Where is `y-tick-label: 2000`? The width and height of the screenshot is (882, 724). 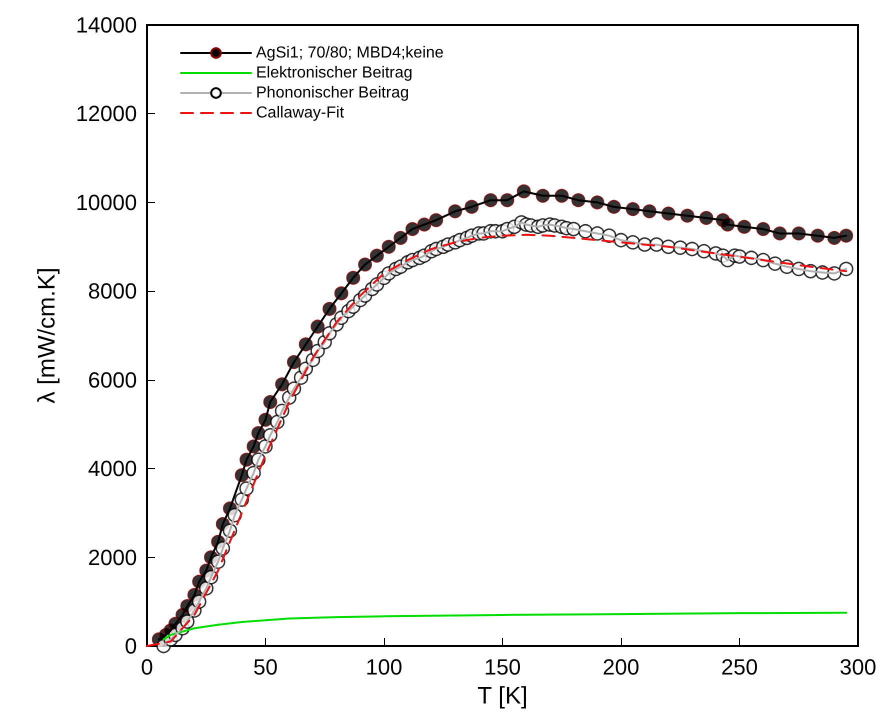
y-tick-label: 2000 is located at coordinates (112, 557).